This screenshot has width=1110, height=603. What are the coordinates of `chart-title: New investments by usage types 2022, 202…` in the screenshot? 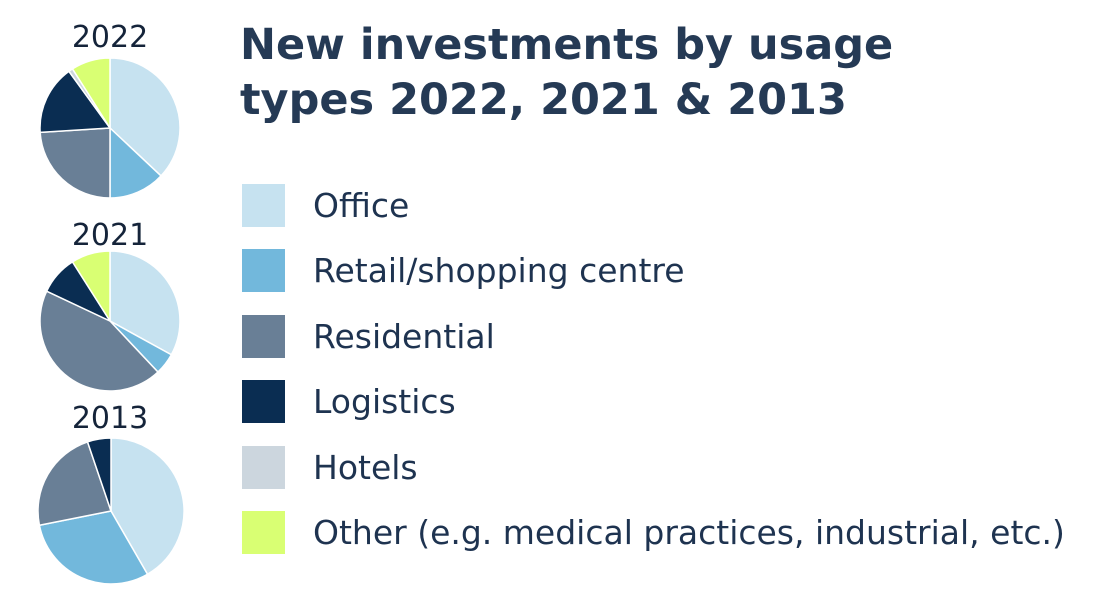 It's located at (567, 72).